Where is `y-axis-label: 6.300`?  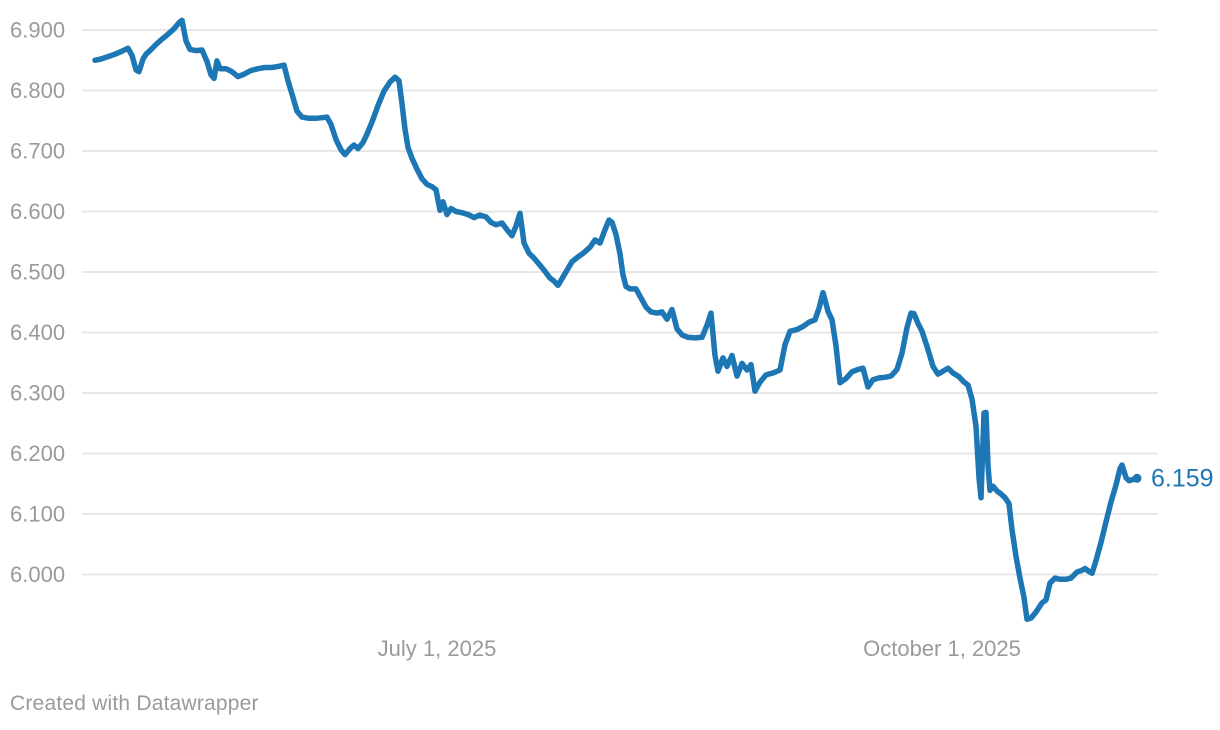 y-axis-label: 6.300 is located at coordinates (37, 393).